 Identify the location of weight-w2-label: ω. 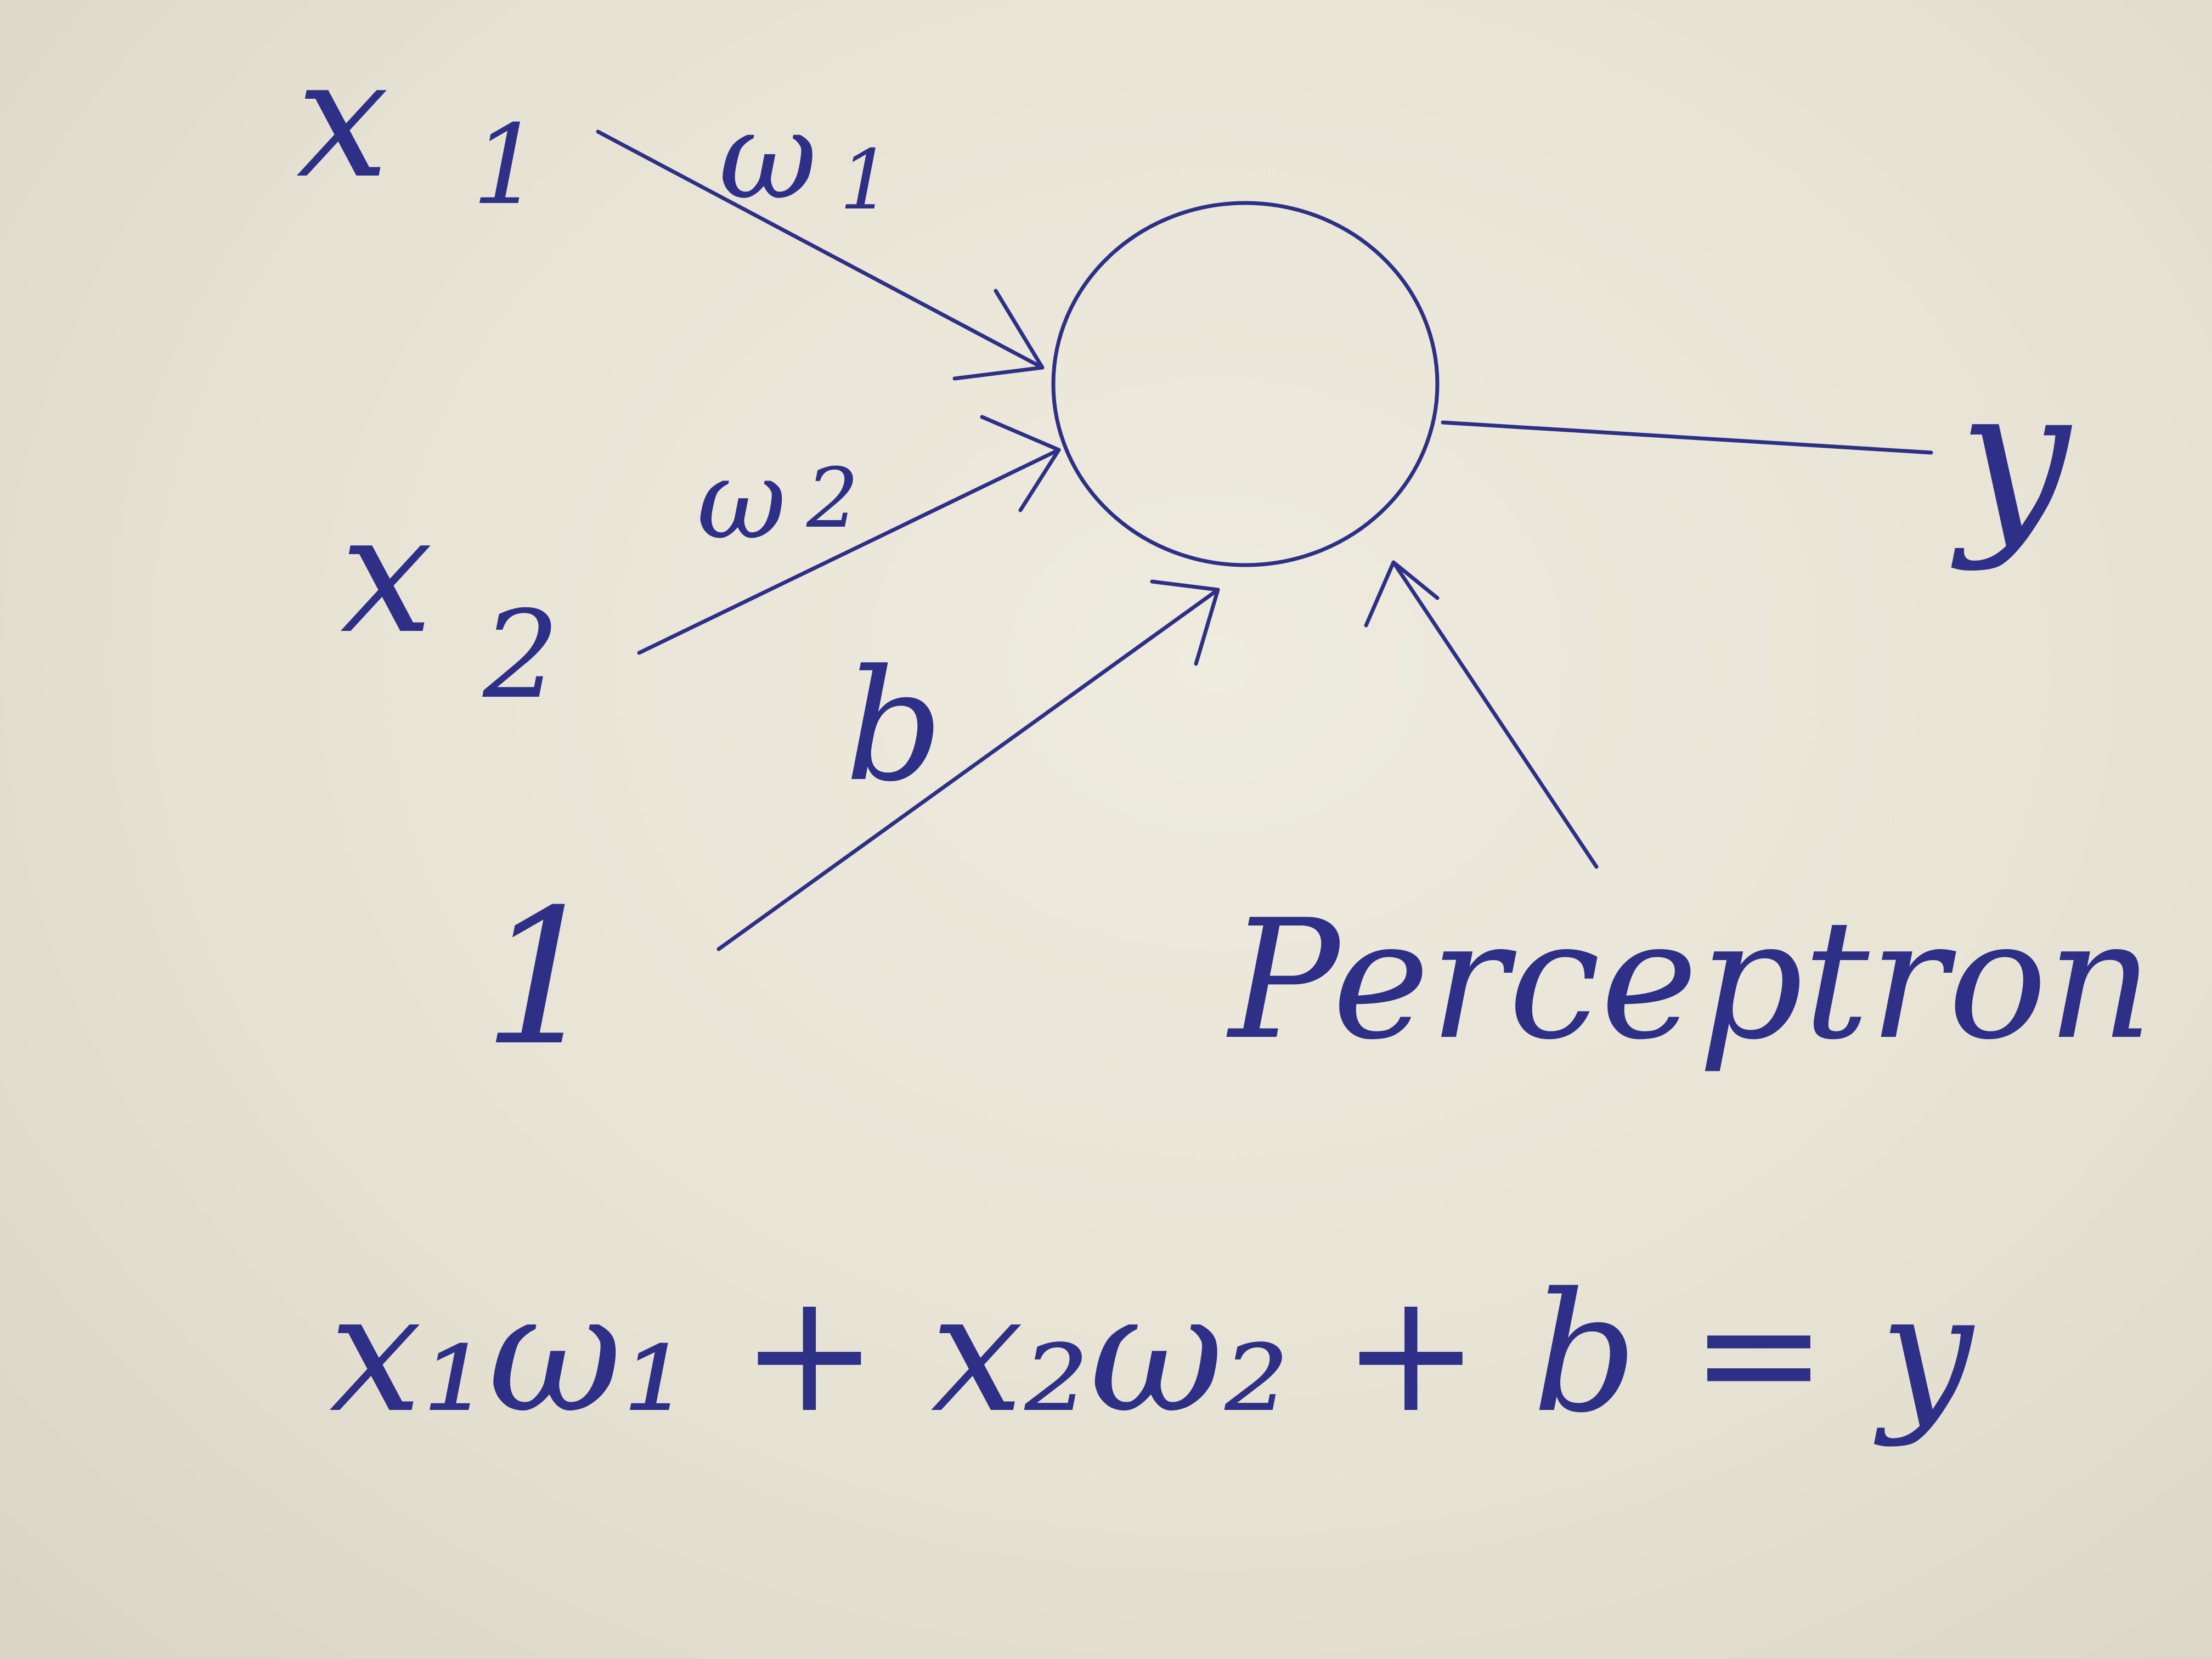
(742, 500).